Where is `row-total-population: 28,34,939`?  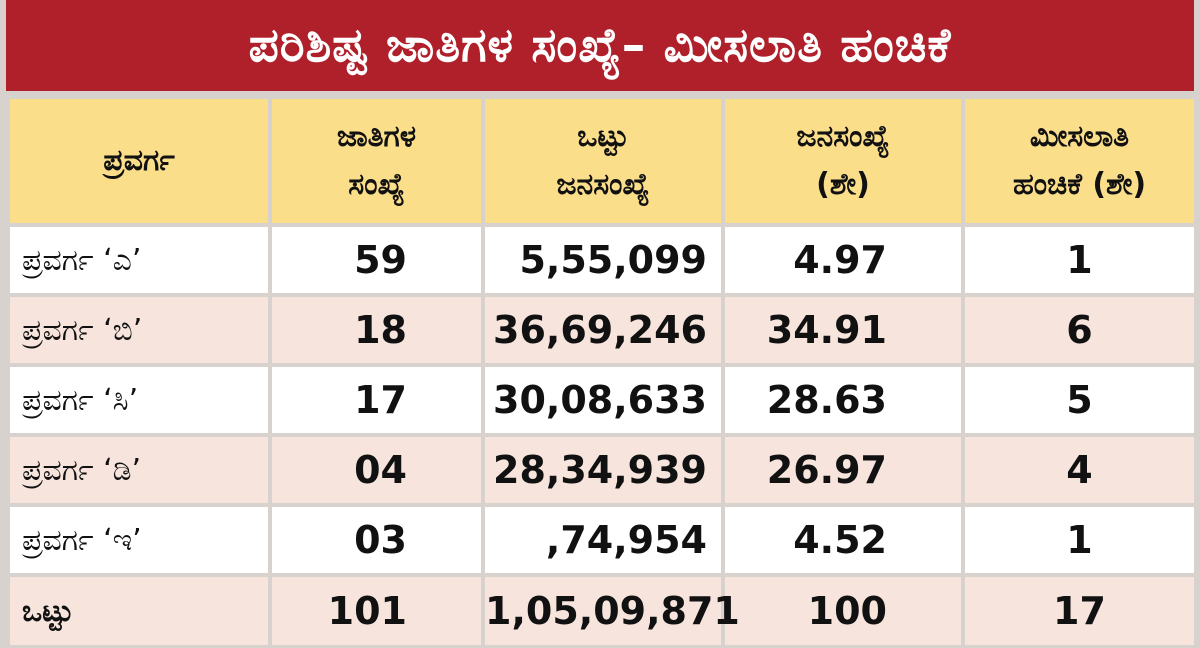 row-total-population: 28,34,939 is located at coordinates (603, 470).